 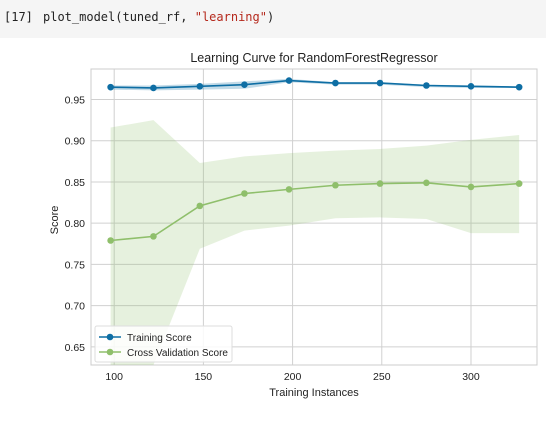 What do you see at coordinates (313, 58) in the screenshot?
I see `chart-title: Learning Curve for RandomForestRegressor` at bounding box center [313, 58].